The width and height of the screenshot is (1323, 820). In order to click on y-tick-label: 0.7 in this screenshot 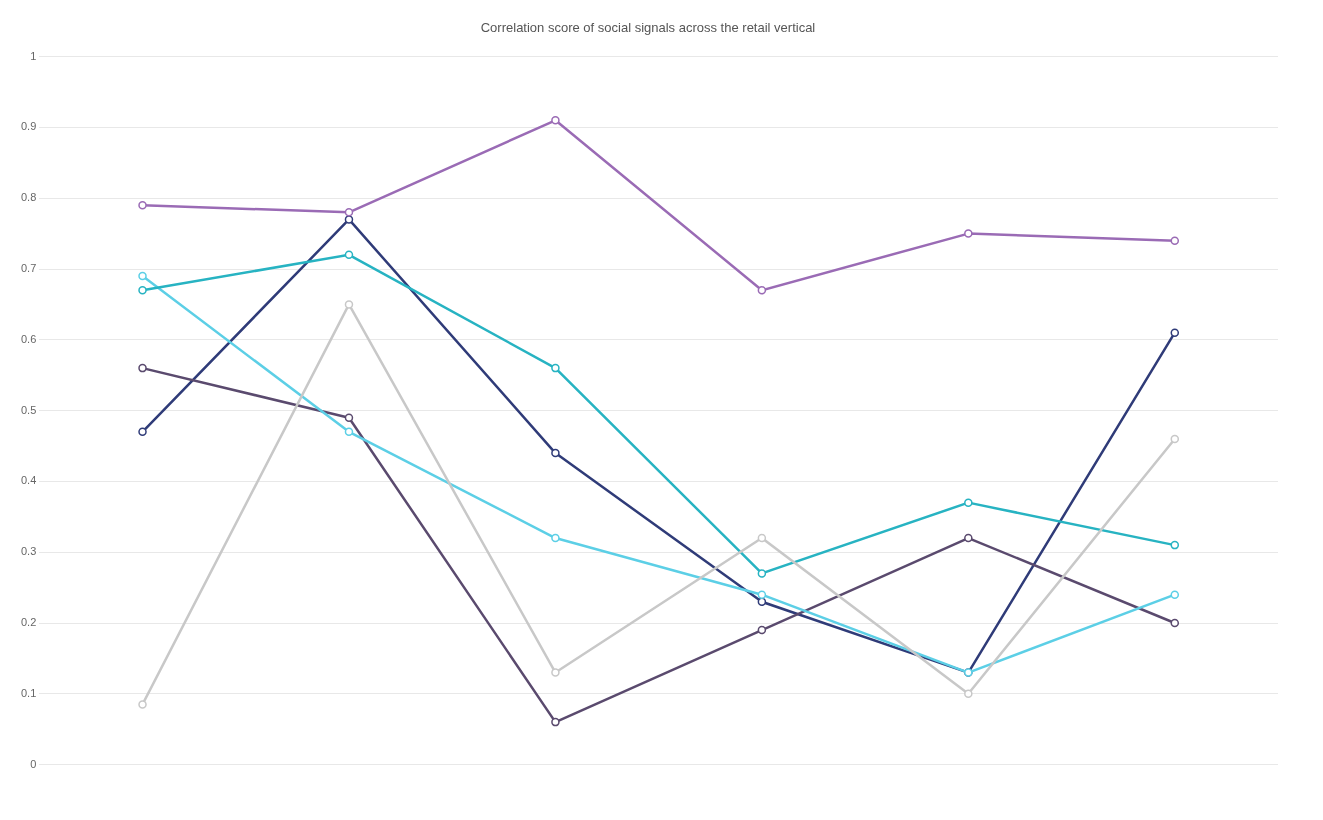, I will do `click(28, 268)`.